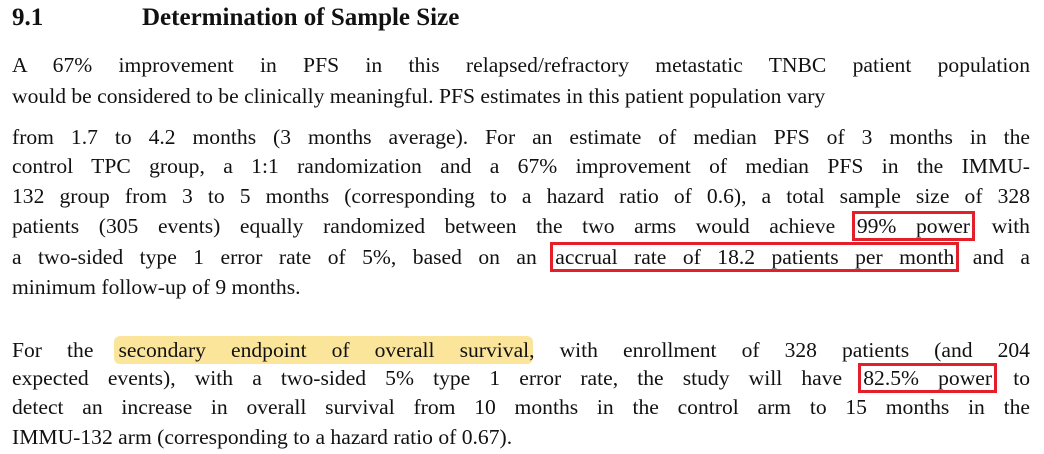  I want to click on section-number: 9.1, so click(28, 17).